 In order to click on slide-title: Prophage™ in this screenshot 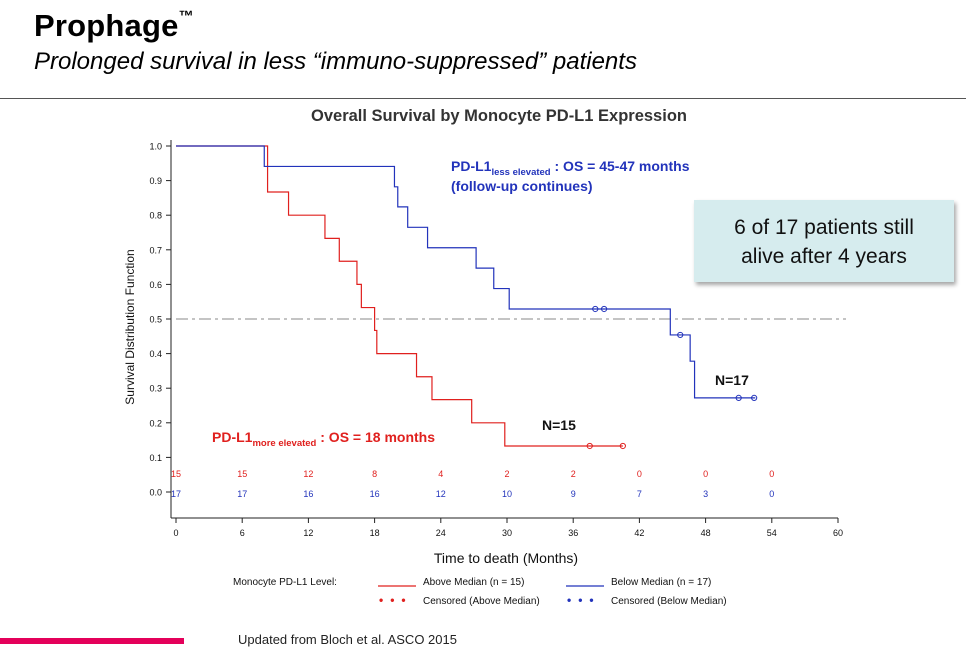, I will do `click(114, 25)`.